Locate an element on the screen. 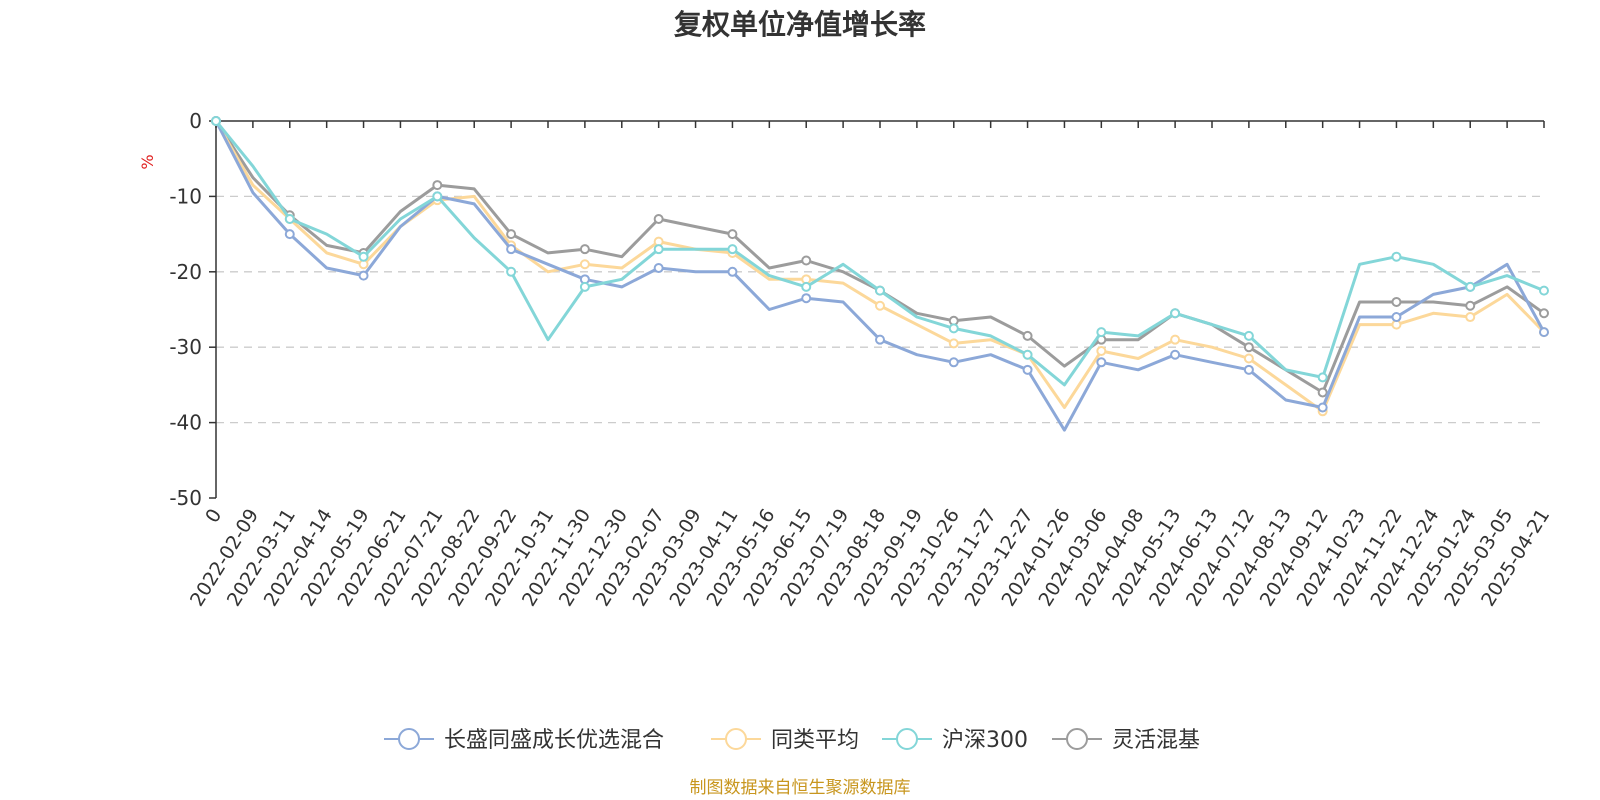 The image size is (1600, 800). legend-item: 同类平均 is located at coordinates (785, 740).